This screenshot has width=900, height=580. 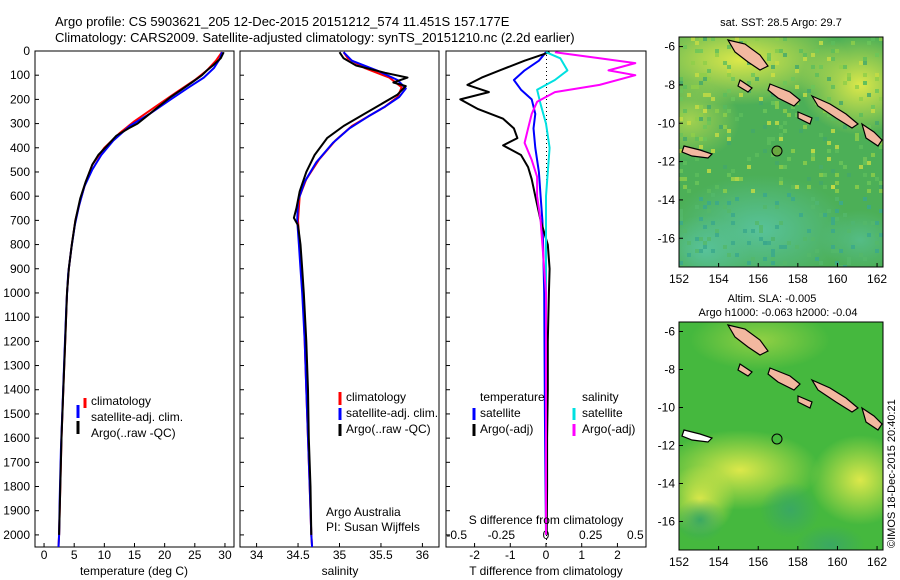 What do you see at coordinates (719, 279) in the screenshot?
I see `map-x-tick-label: 154` at bounding box center [719, 279].